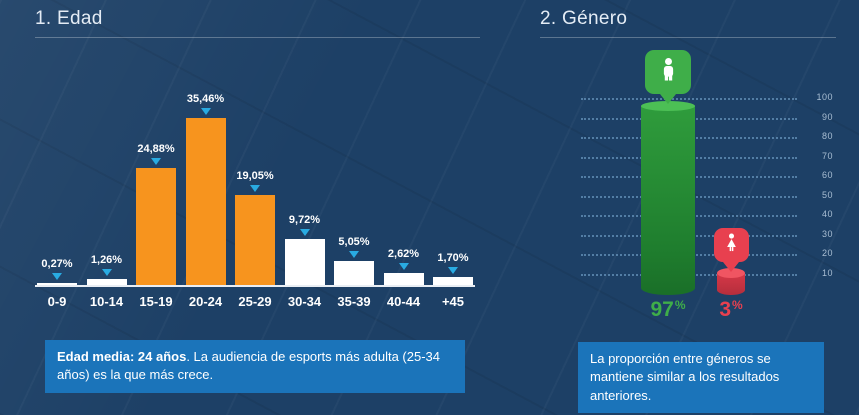  Describe the element at coordinates (304, 220) in the screenshot. I see `bar-value-label: 9,72%` at that location.